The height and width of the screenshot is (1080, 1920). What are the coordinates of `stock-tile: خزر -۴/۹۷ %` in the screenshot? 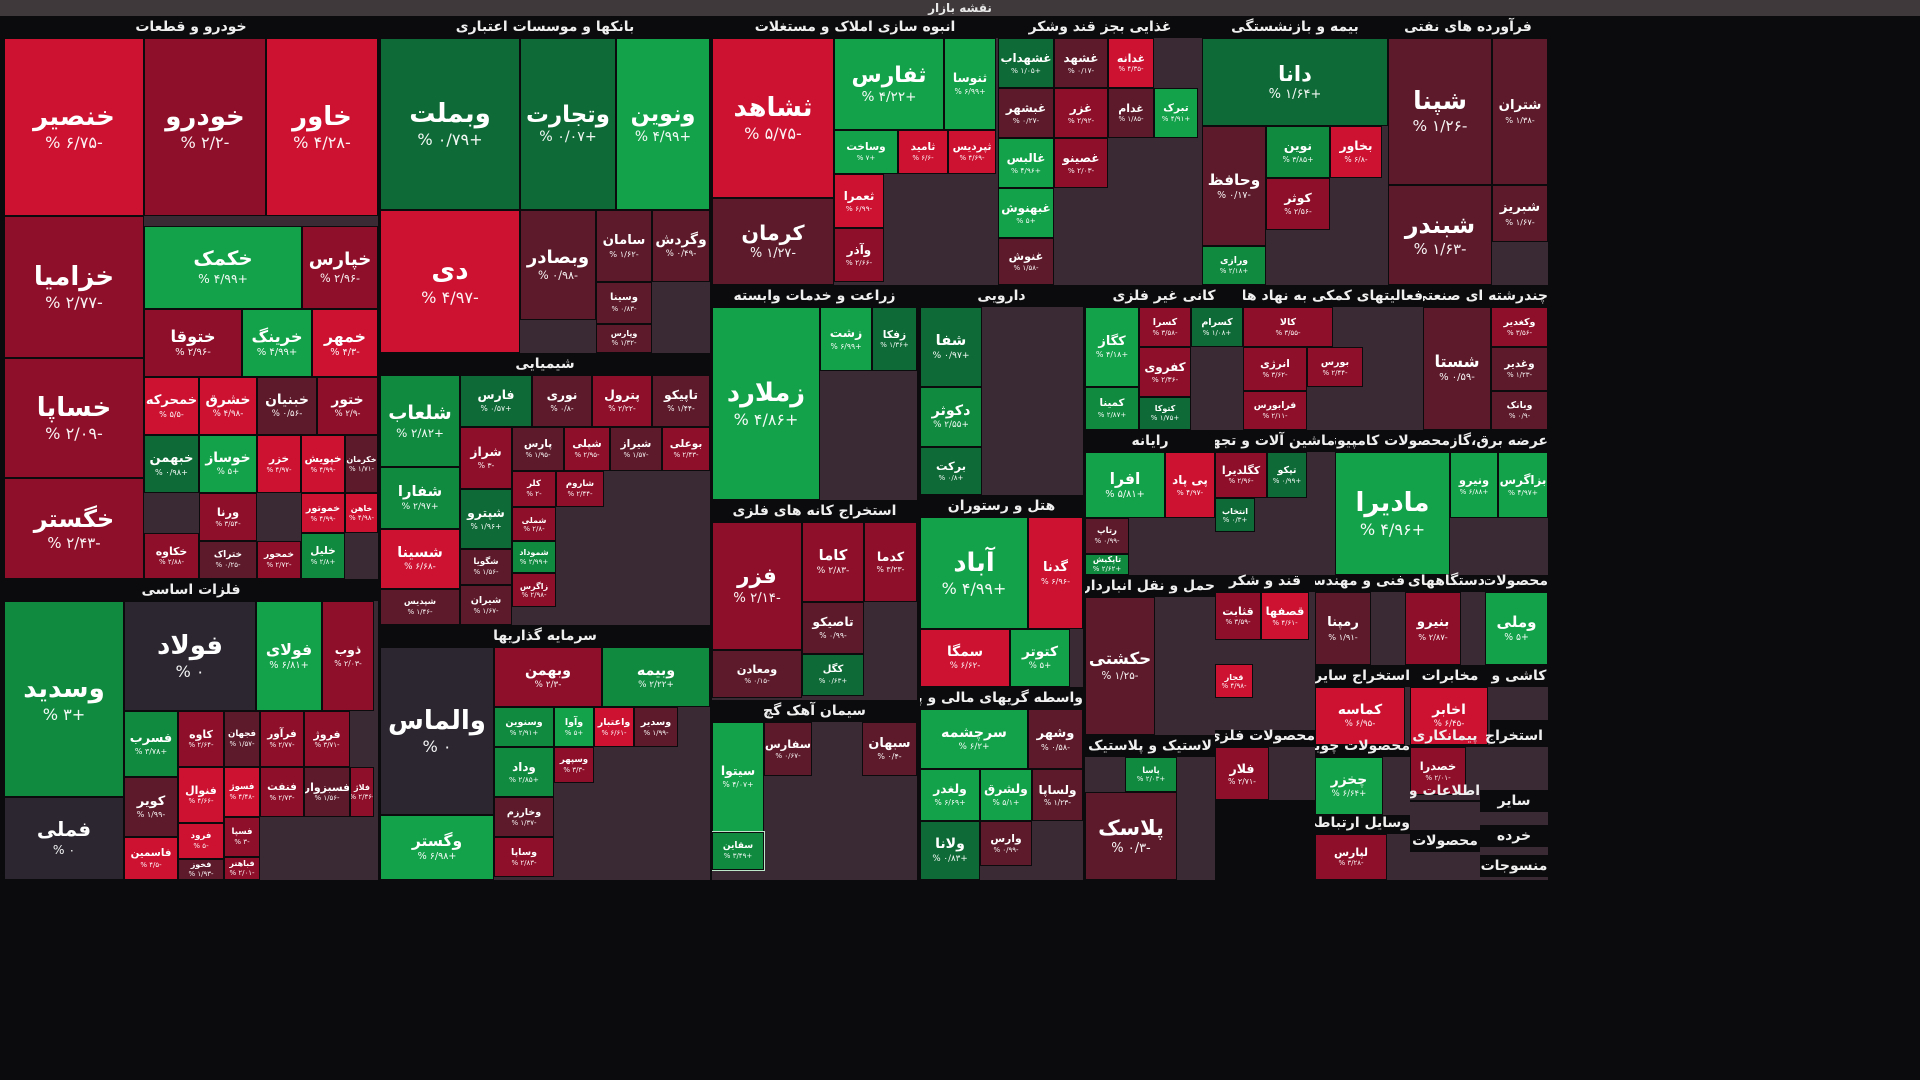 It's located at (279, 464).